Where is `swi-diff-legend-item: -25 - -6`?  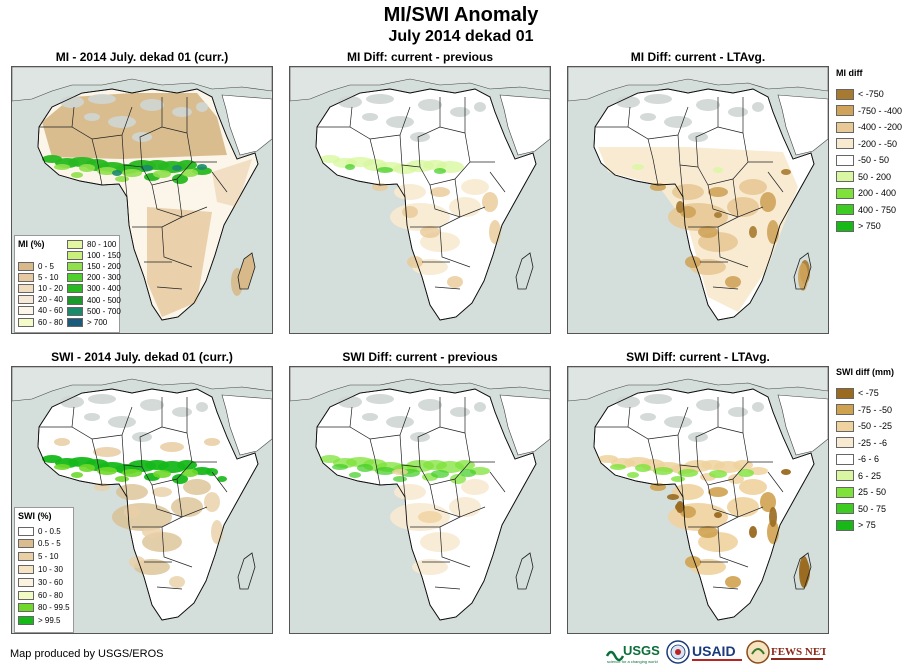 swi-diff-legend-item: -25 - -6 is located at coordinates (865, 443).